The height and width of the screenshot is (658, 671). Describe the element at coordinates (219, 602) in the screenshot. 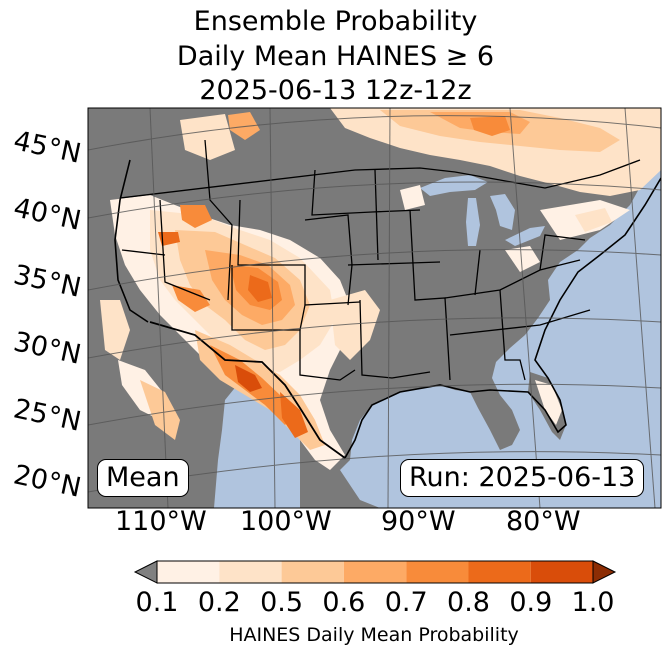

I see `colorbar-tick-1: 0.2` at that location.